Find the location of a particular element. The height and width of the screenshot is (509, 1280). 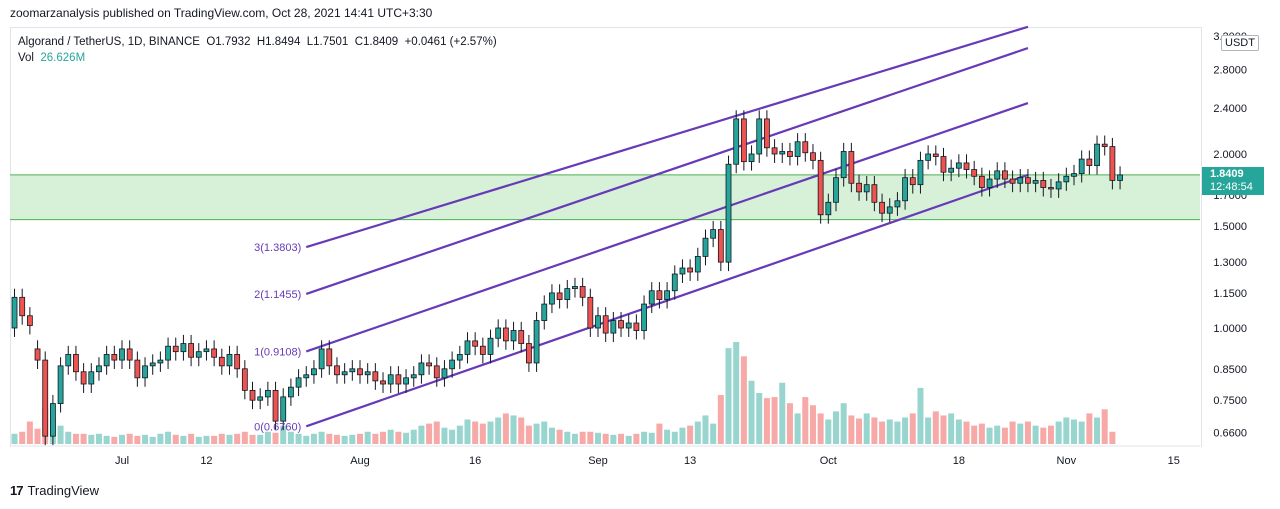

tradingview-brand: 17 TradingView is located at coordinates (54, 490).